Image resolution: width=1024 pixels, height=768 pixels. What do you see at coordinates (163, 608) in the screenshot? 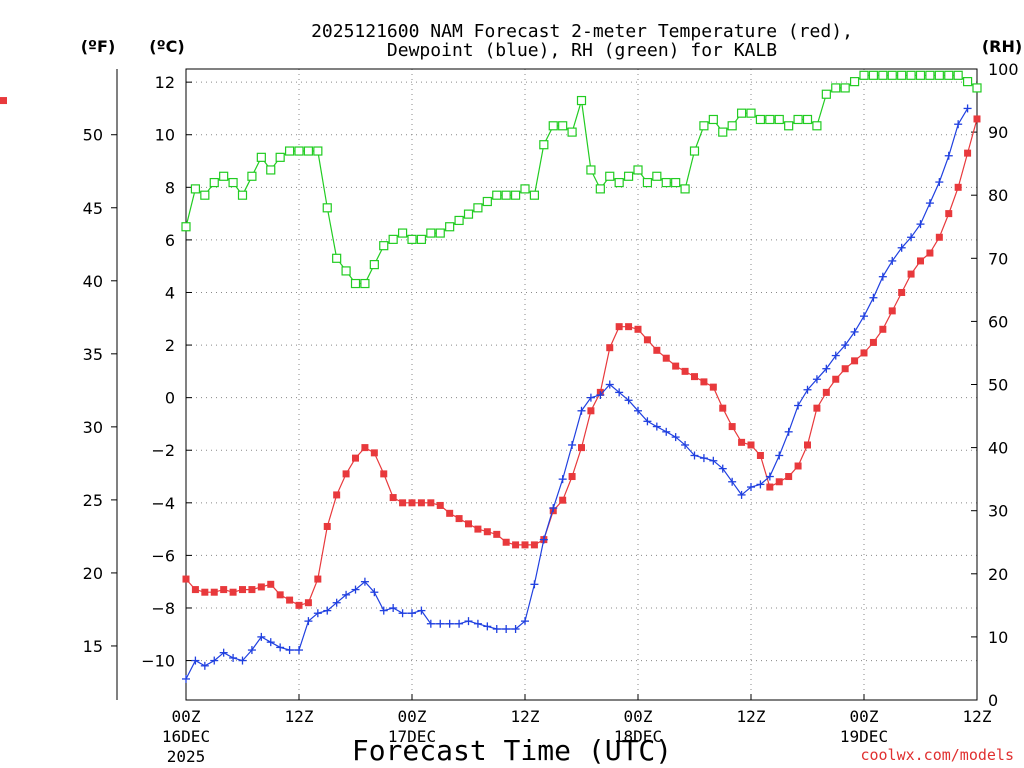
I see `celsius-tick-label: −8` at bounding box center [163, 608].